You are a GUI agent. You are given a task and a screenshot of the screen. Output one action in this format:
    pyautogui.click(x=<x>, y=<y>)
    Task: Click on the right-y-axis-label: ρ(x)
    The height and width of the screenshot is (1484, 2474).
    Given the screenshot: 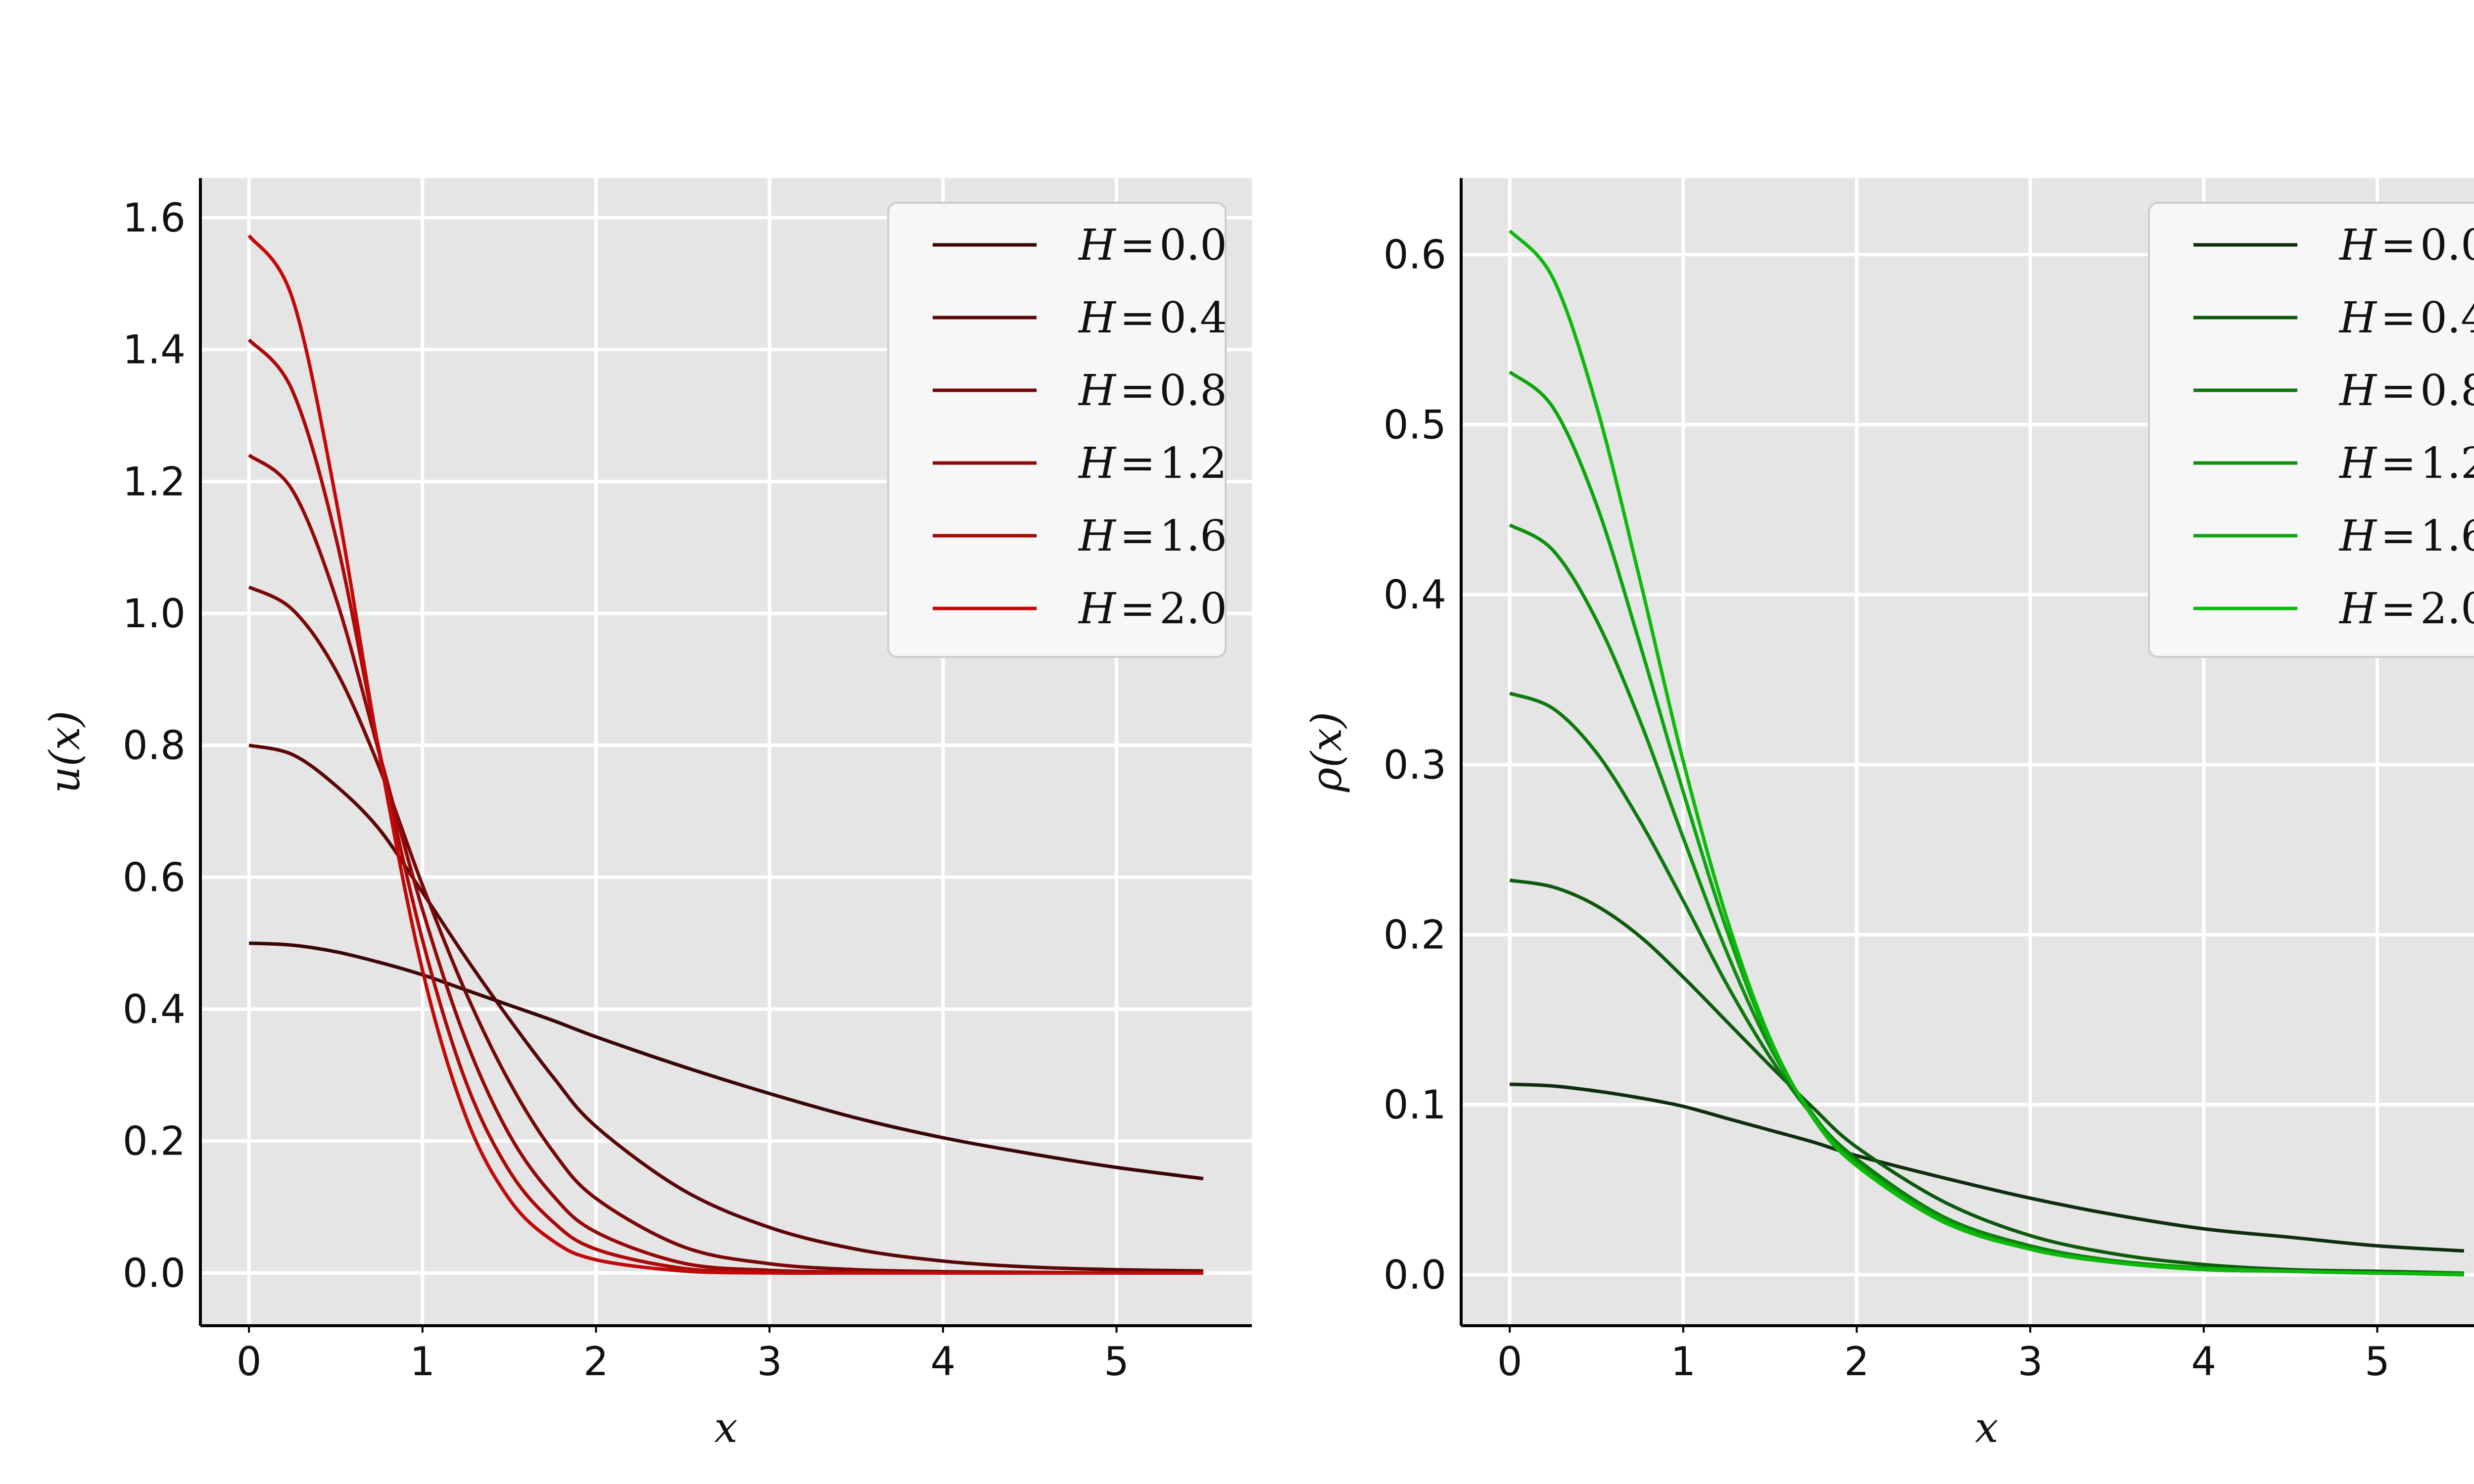 What is the action you would take?
    pyautogui.click(x=1327, y=752)
    